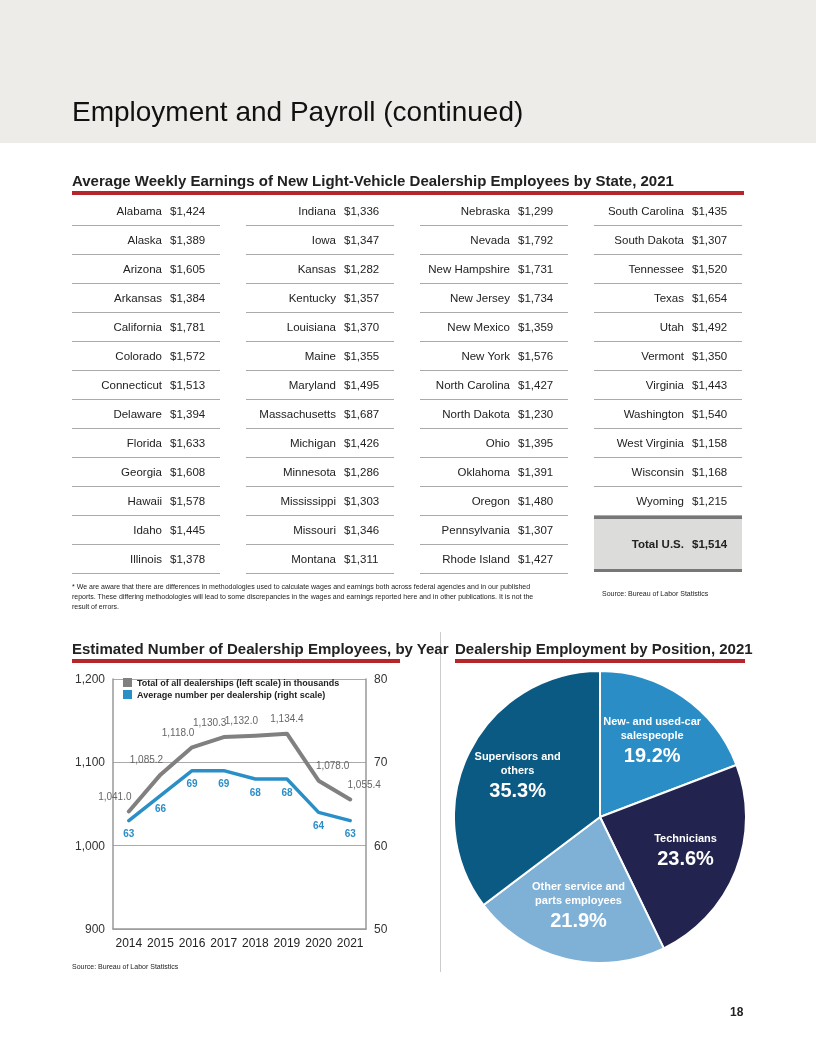  I want to click on y2-tick-label: 80, so click(381, 679).